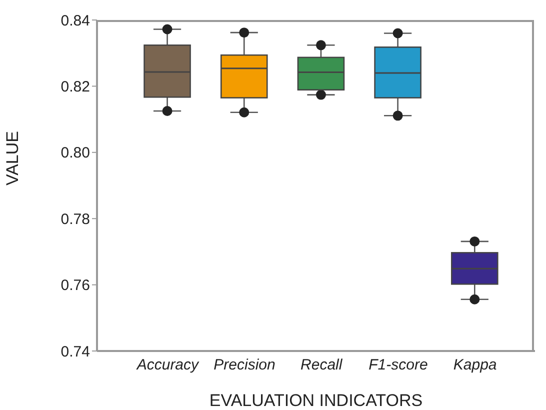 The width and height of the screenshot is (546, 410). I want to click on y-tick-label: 0.84, so click(75, 21).